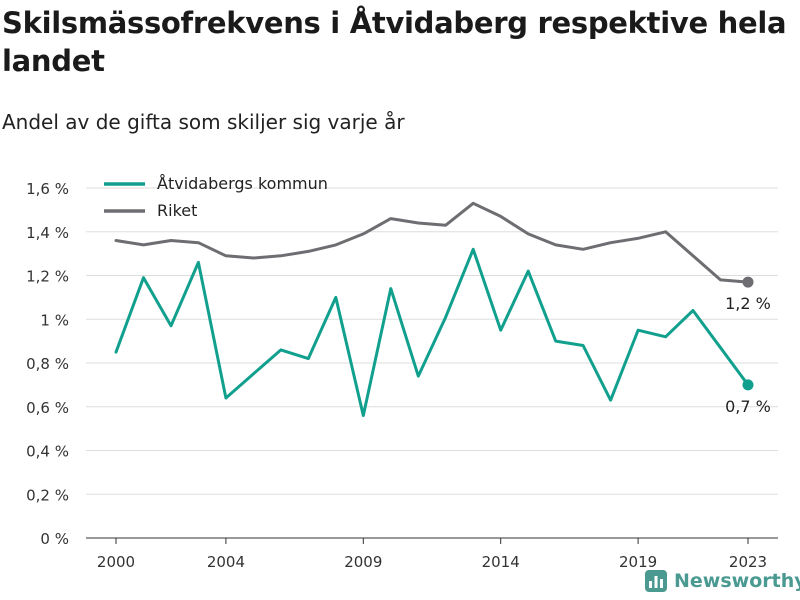 The width and height of the screenshot is (800, 600). I want to click on x-tick-label: 2023, so click(748, 562).